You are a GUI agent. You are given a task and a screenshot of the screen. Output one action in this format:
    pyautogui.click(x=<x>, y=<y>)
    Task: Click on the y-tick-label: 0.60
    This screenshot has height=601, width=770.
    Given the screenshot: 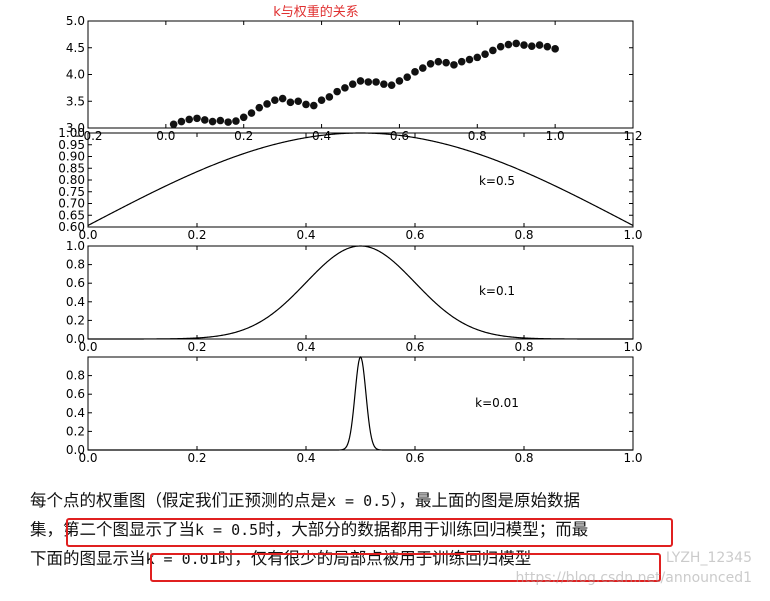 What is the action you would take?
    pyautogui.click(x=71, y=227)
    